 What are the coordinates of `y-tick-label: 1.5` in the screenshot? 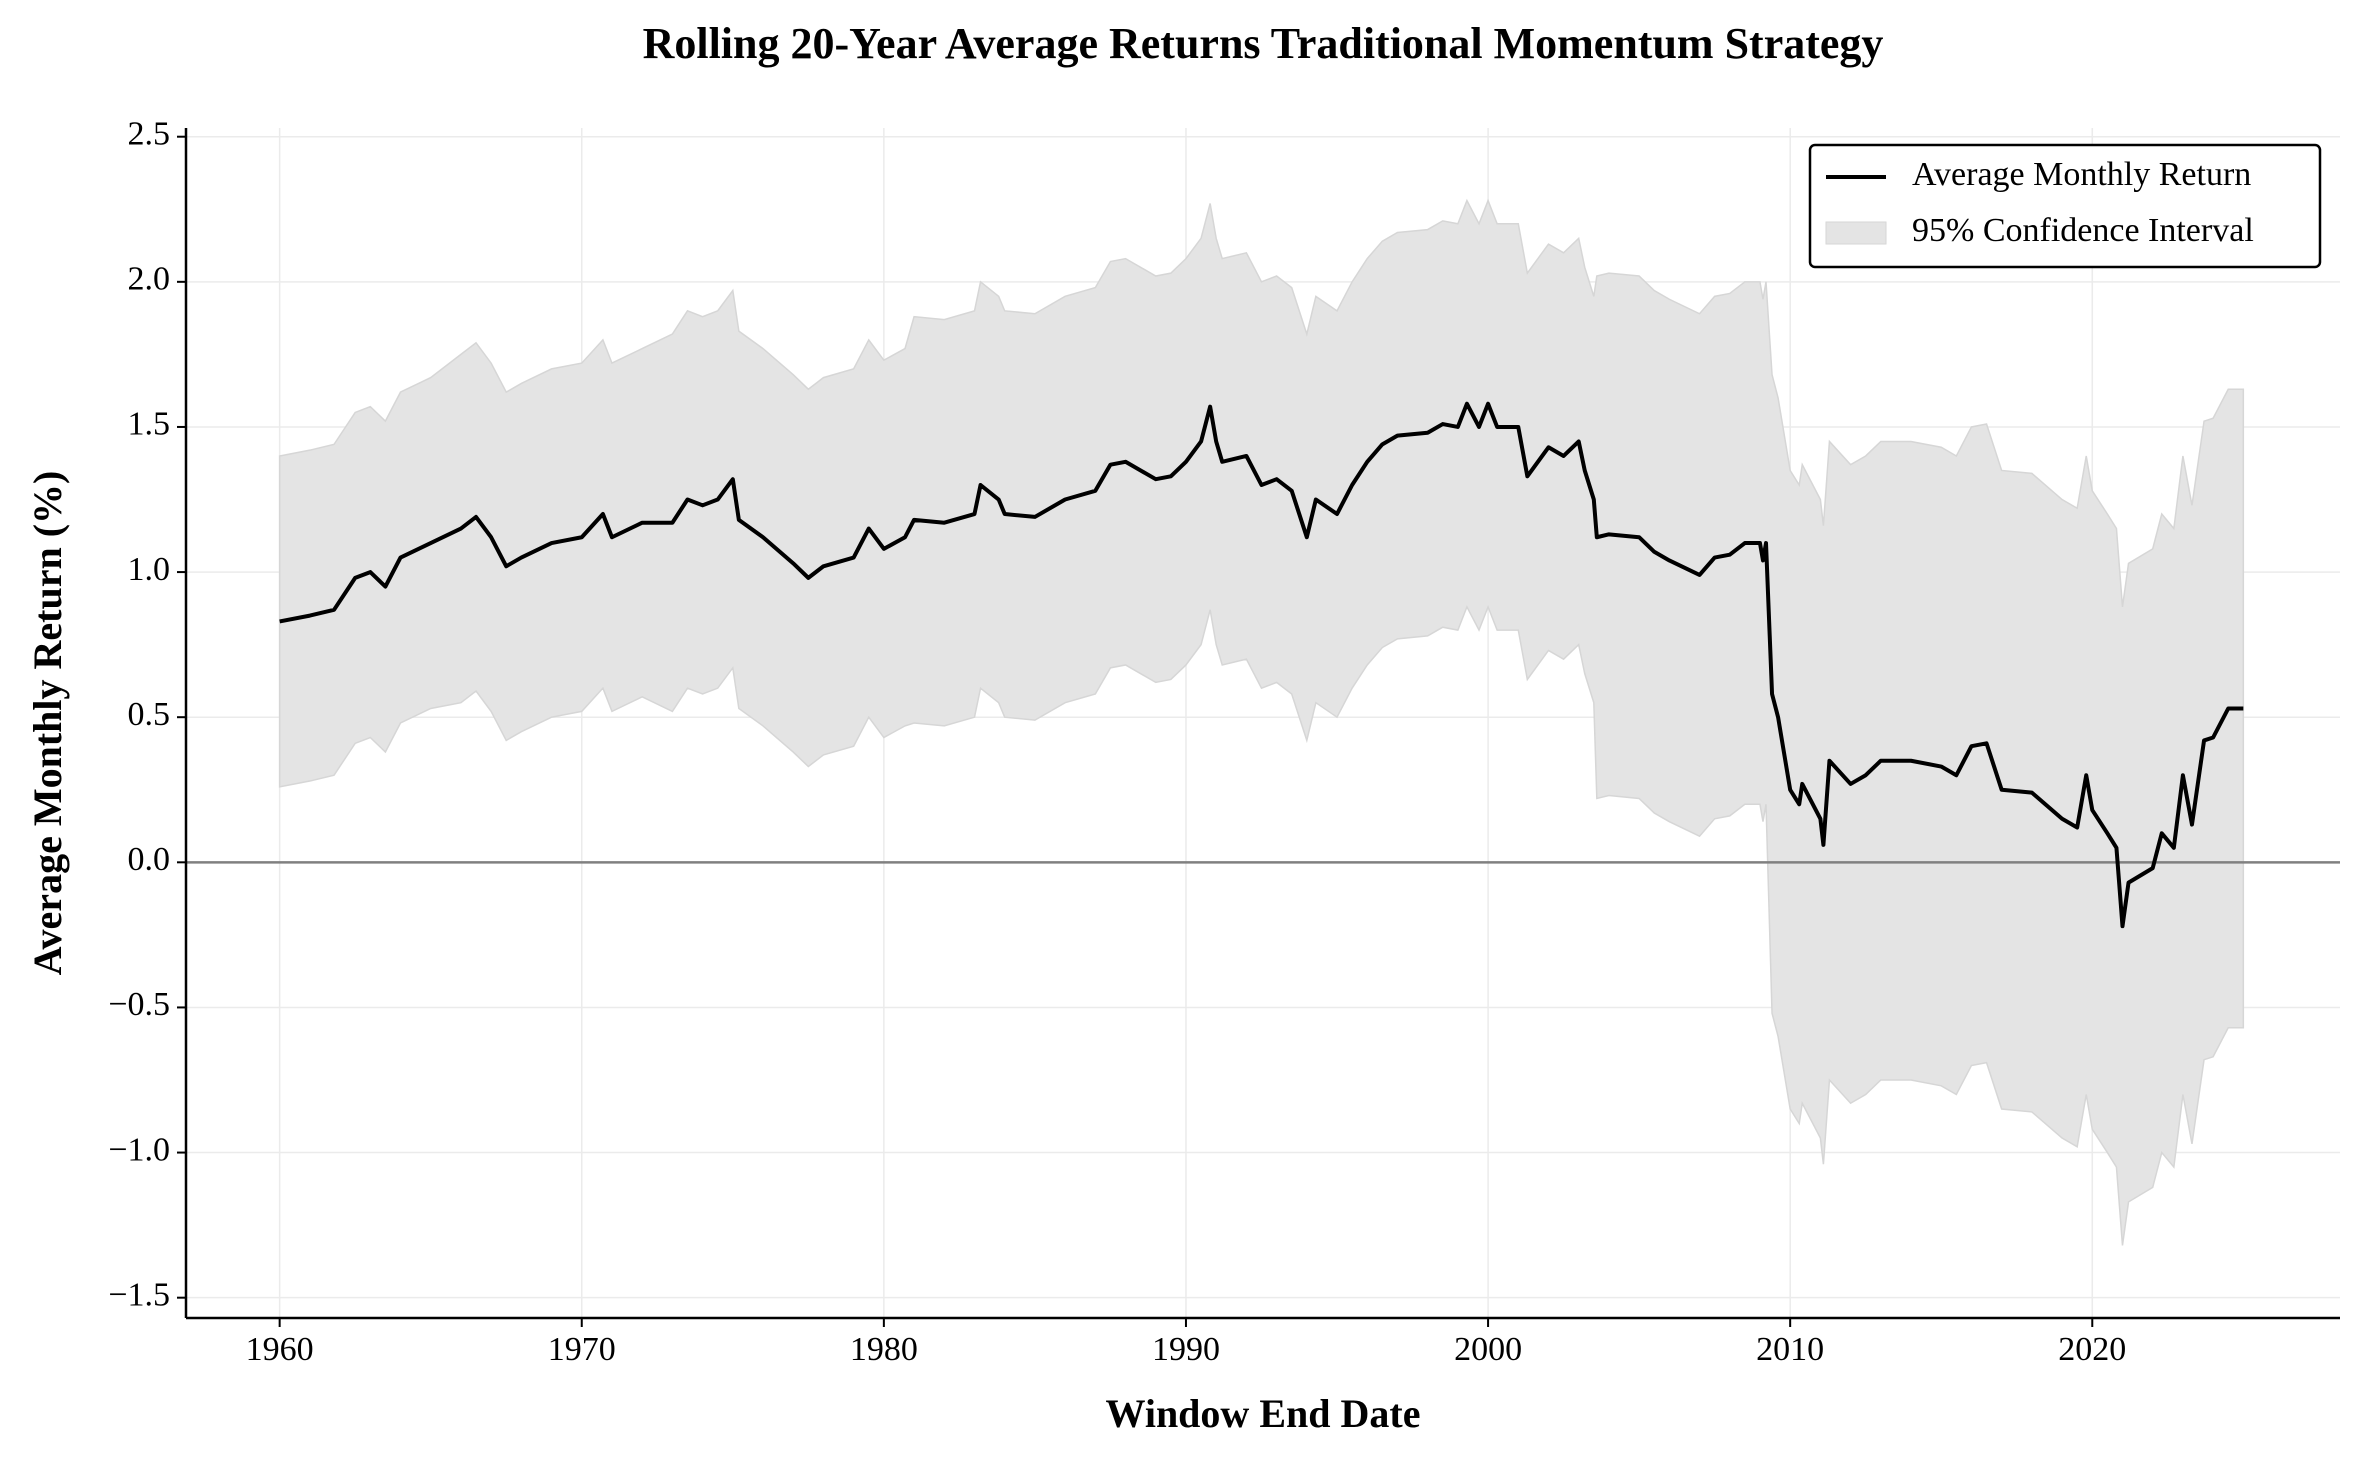 It's located at (149, 424).